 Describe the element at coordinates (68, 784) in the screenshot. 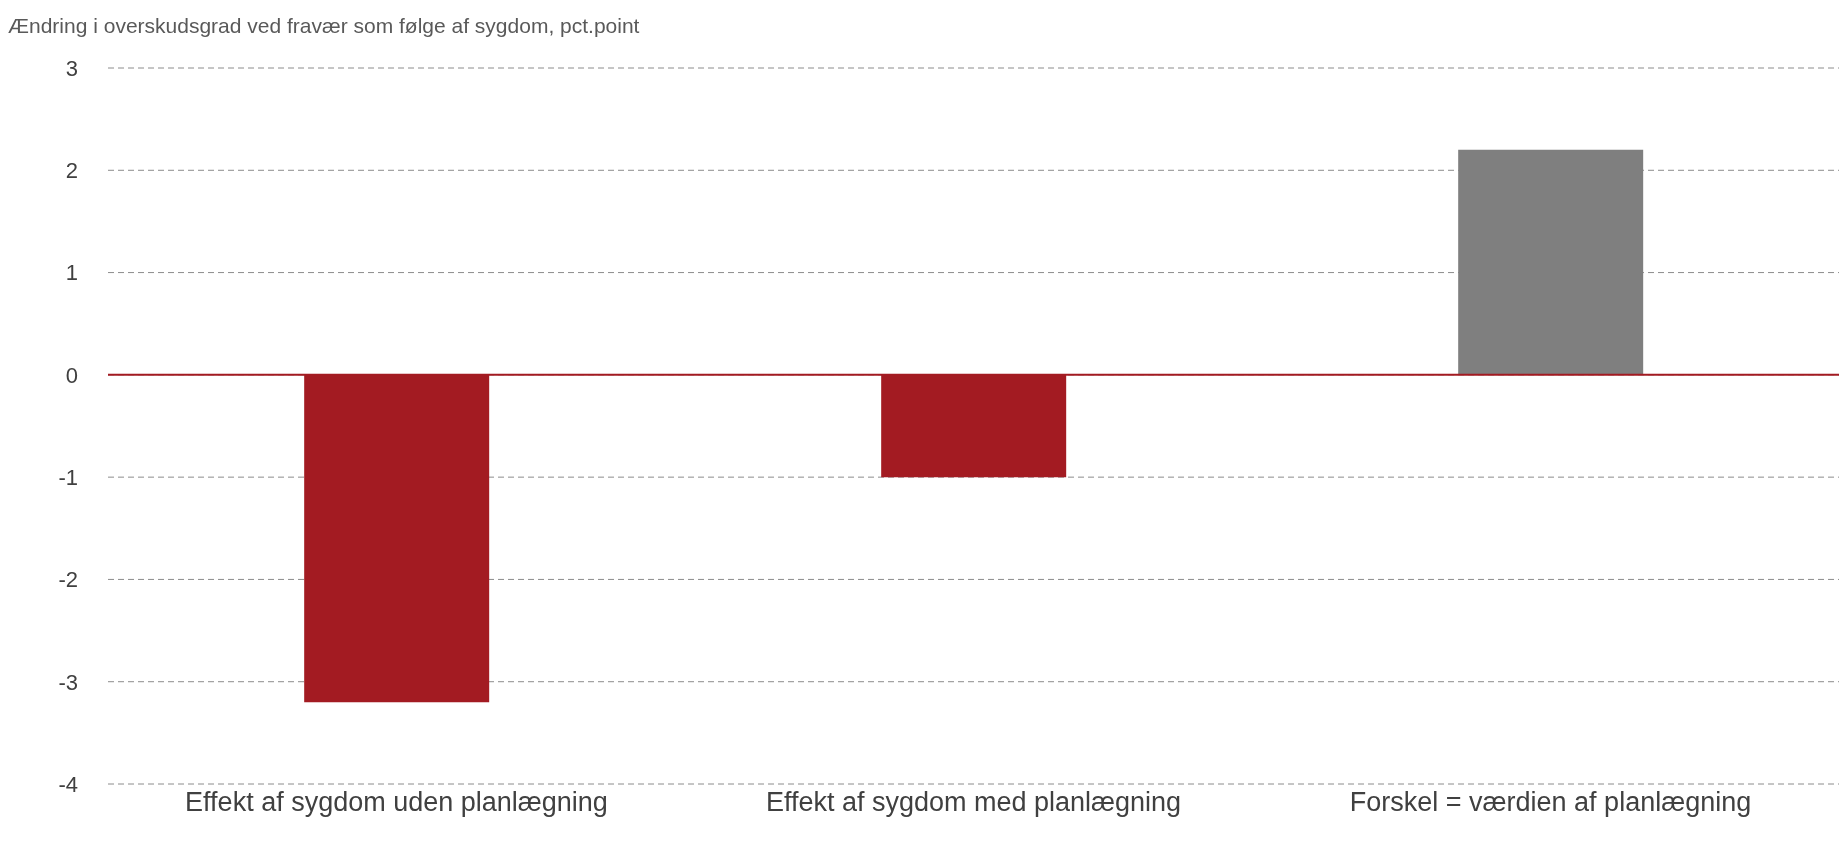

I see `y-tick-label: -4` at that location.